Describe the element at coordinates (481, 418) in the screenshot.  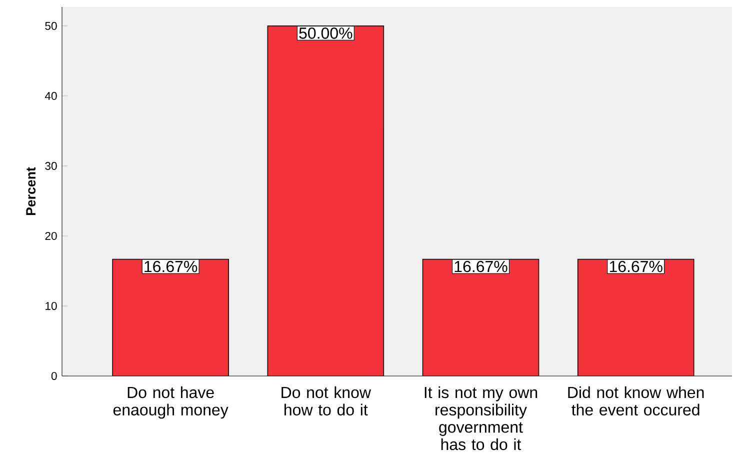
I see `x-tick-label: It is not my own responsibility government has to do it` at that location.